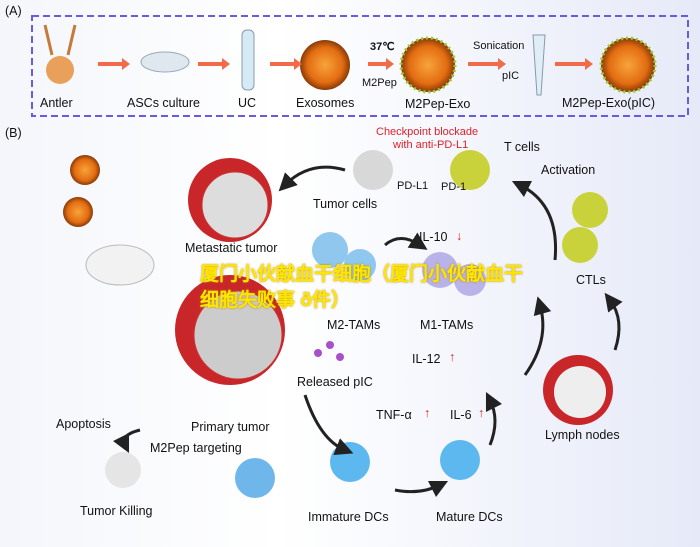 The width and height of the screenshot is (700, 547). I want to click on tube-icon, so click(248, 60).